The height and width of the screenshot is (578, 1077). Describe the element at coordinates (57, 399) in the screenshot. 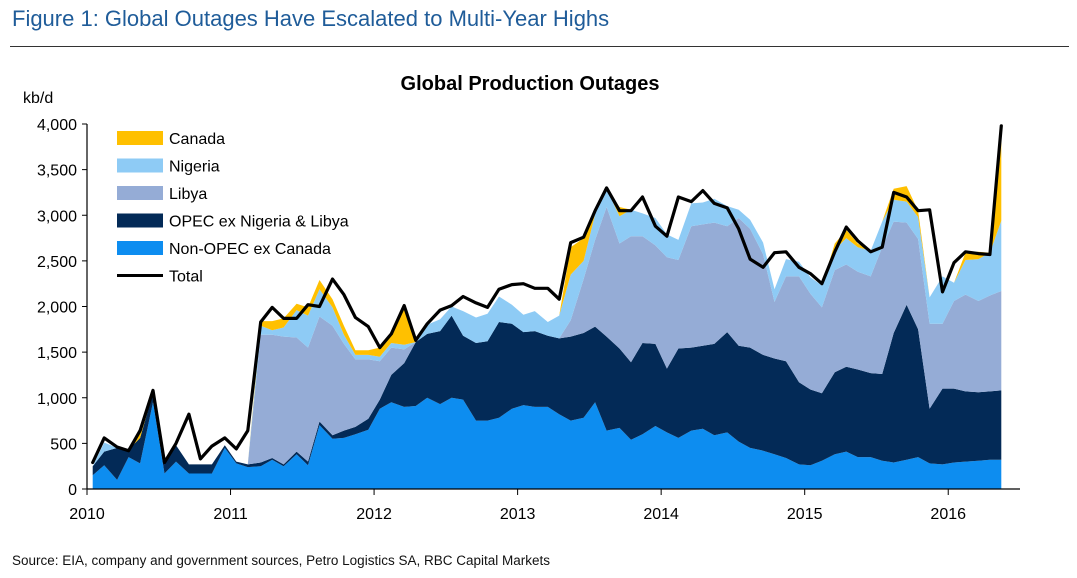

I see `y-tick-label: 1,000` at that location.